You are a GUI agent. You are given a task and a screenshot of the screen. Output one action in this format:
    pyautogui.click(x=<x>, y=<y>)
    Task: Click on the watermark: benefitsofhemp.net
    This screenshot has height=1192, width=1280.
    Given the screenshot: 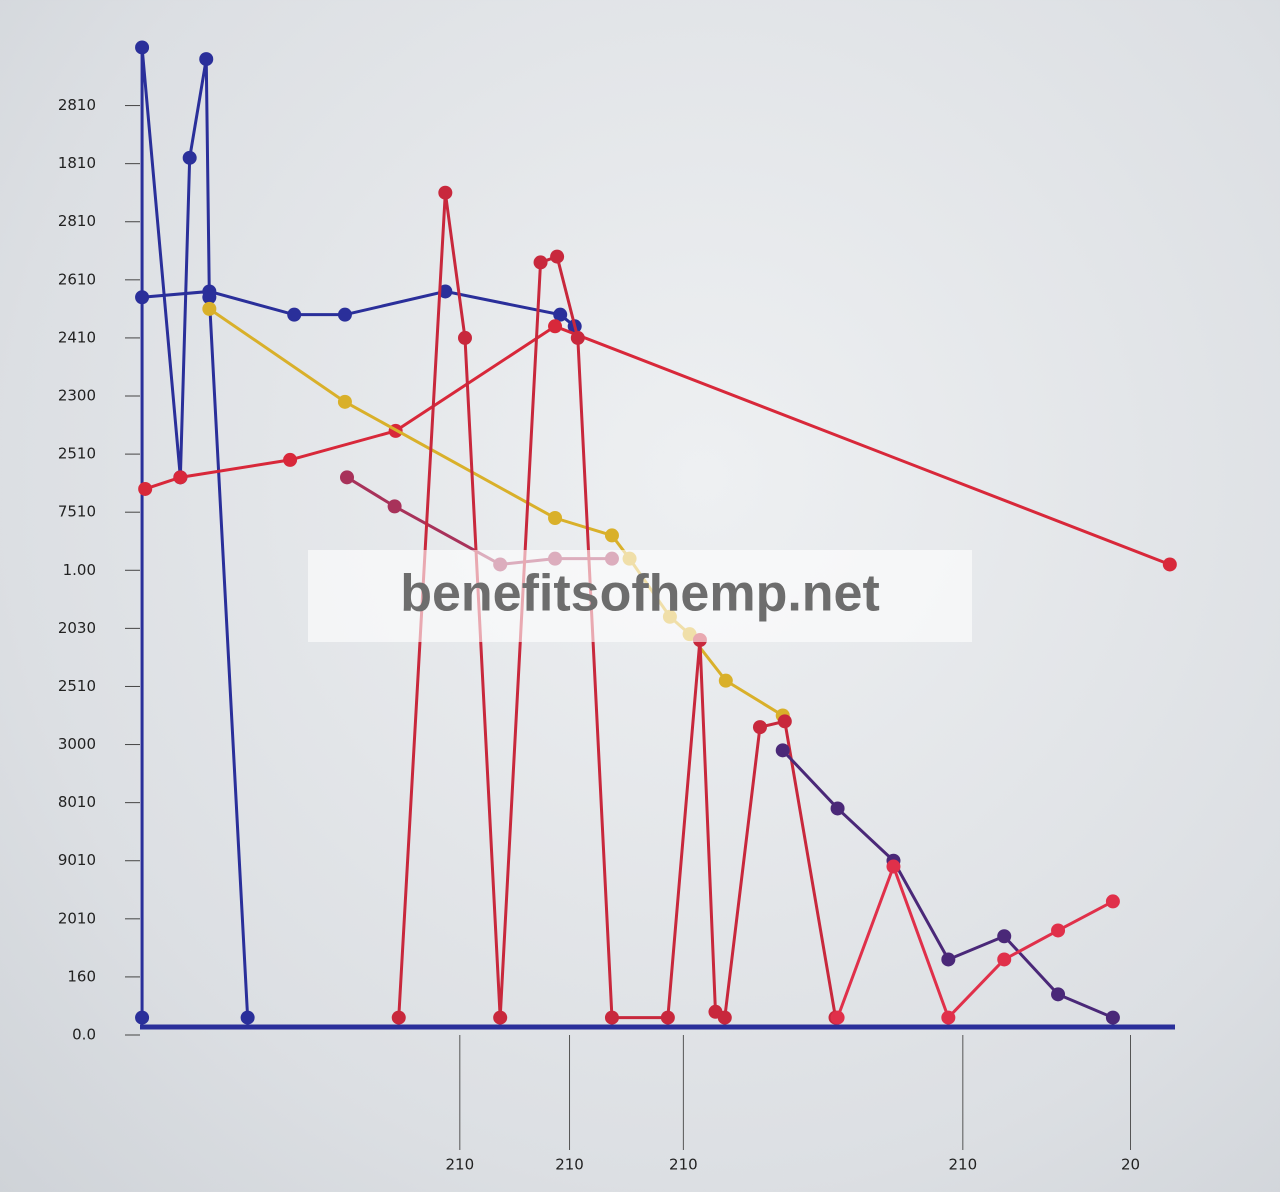 What is the action you would take?
    pyautogui.click(x=640, y=594)
    